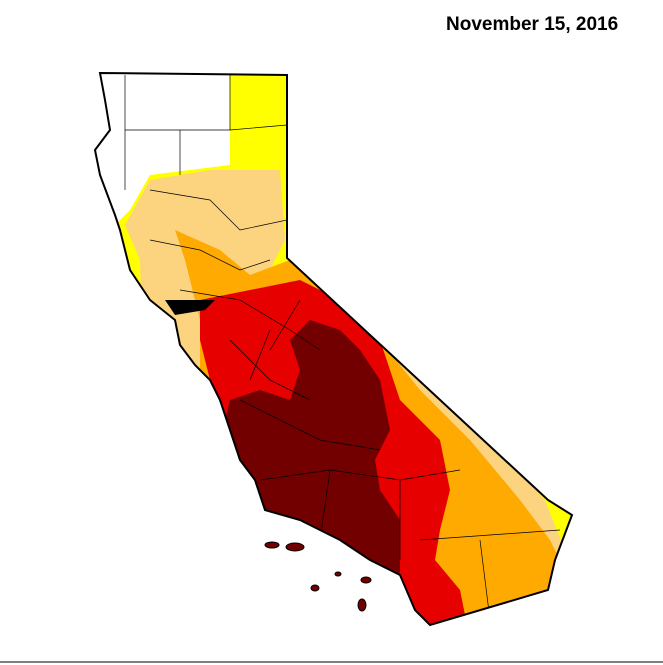 Image resolution: width=663 pixels, height=665 pixels. I want to click on bay, so click(190, 307).